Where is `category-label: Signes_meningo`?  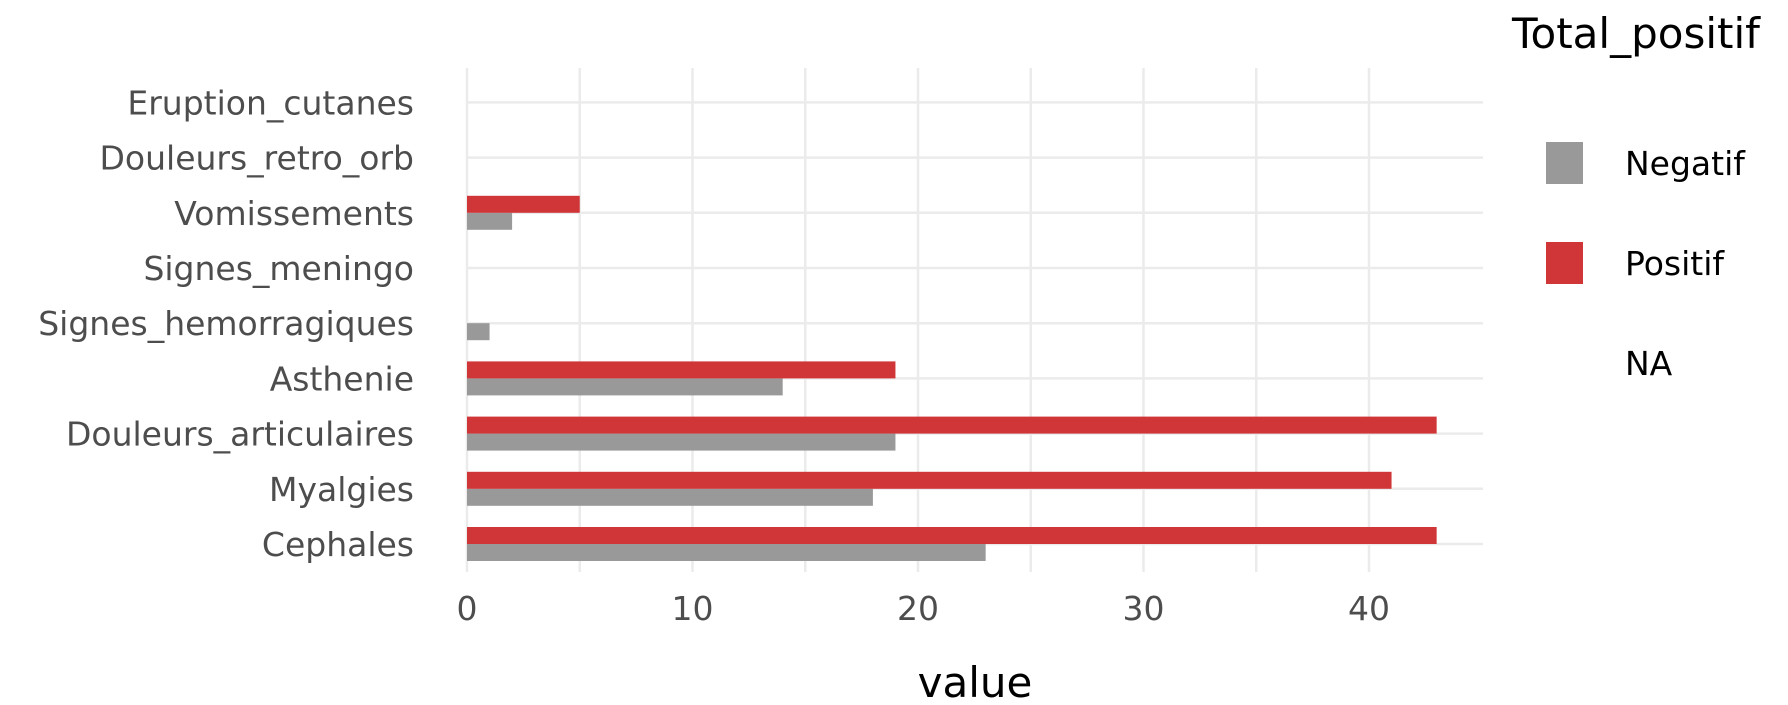 category-label: Signes_meningo is located at coordinates (278, 268).